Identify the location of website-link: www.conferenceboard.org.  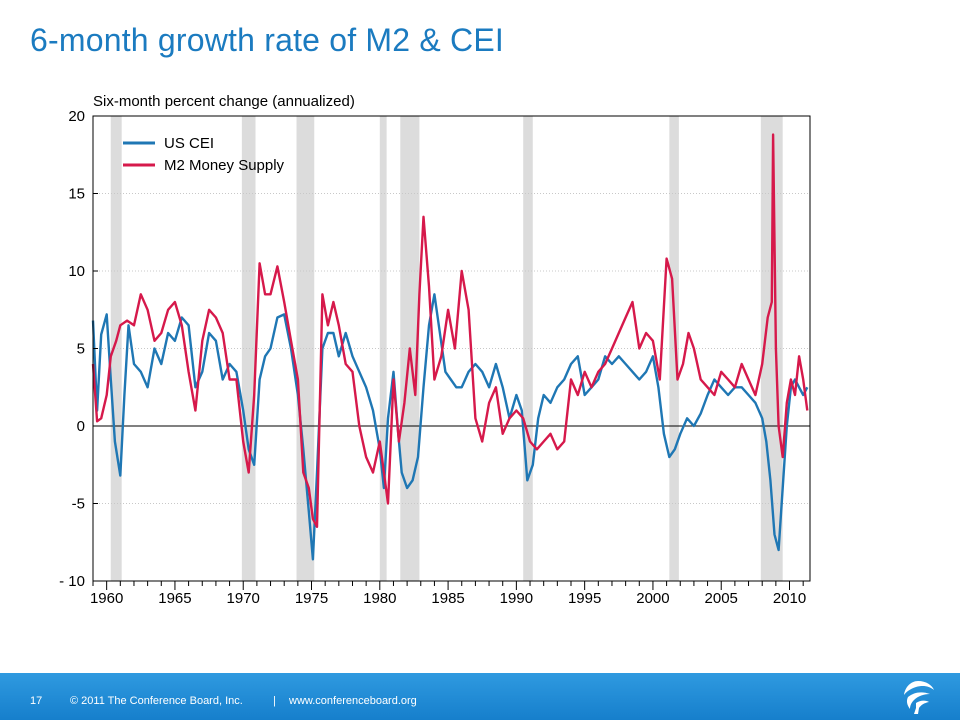
(353, 701).